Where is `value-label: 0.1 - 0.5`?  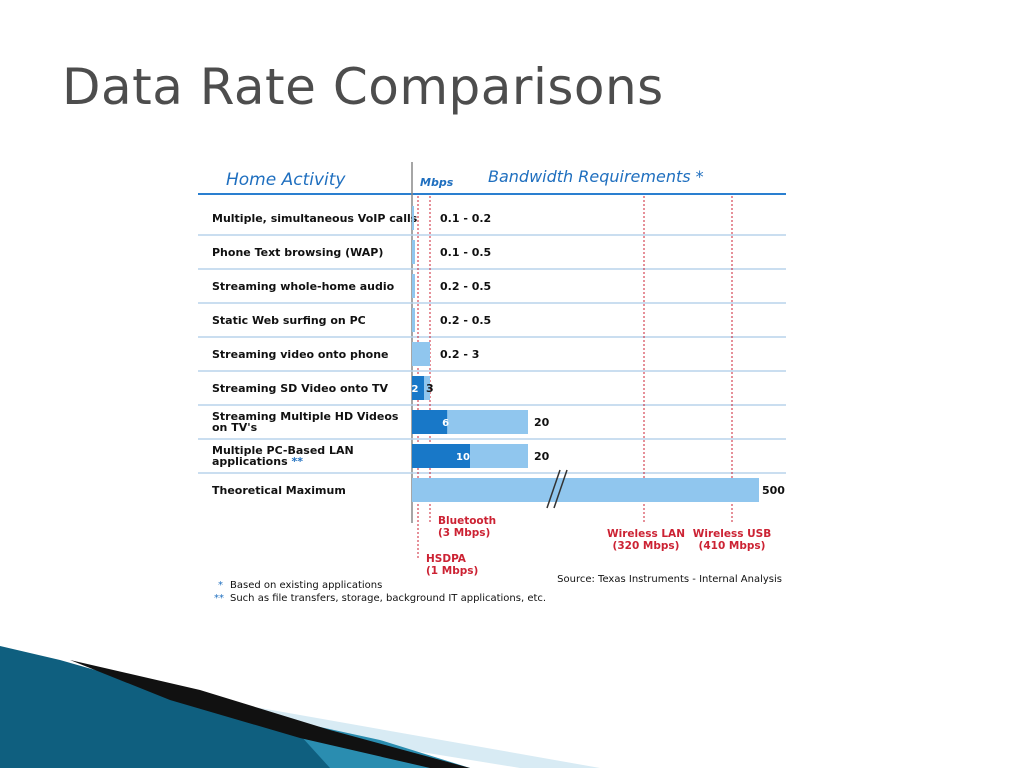 value-label: 0.1 - 0.5 is located at coordinates (465, 252).